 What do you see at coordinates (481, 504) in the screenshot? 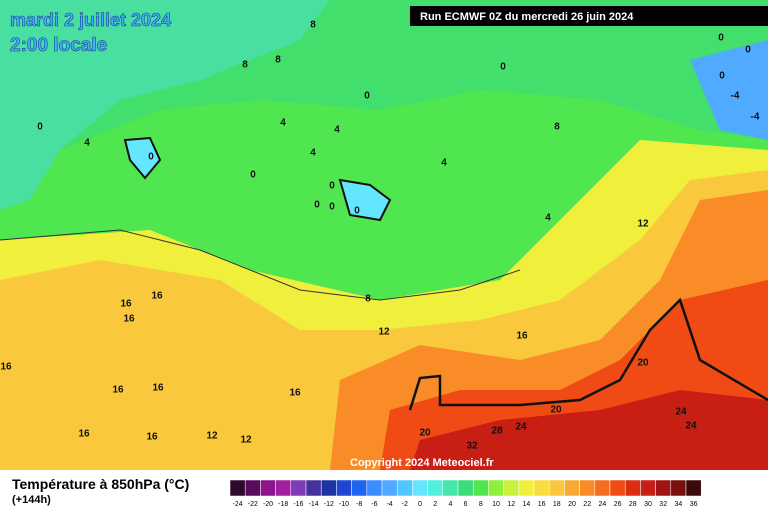
I see `colorbar-label: 8` at bounding box center [481, 504].